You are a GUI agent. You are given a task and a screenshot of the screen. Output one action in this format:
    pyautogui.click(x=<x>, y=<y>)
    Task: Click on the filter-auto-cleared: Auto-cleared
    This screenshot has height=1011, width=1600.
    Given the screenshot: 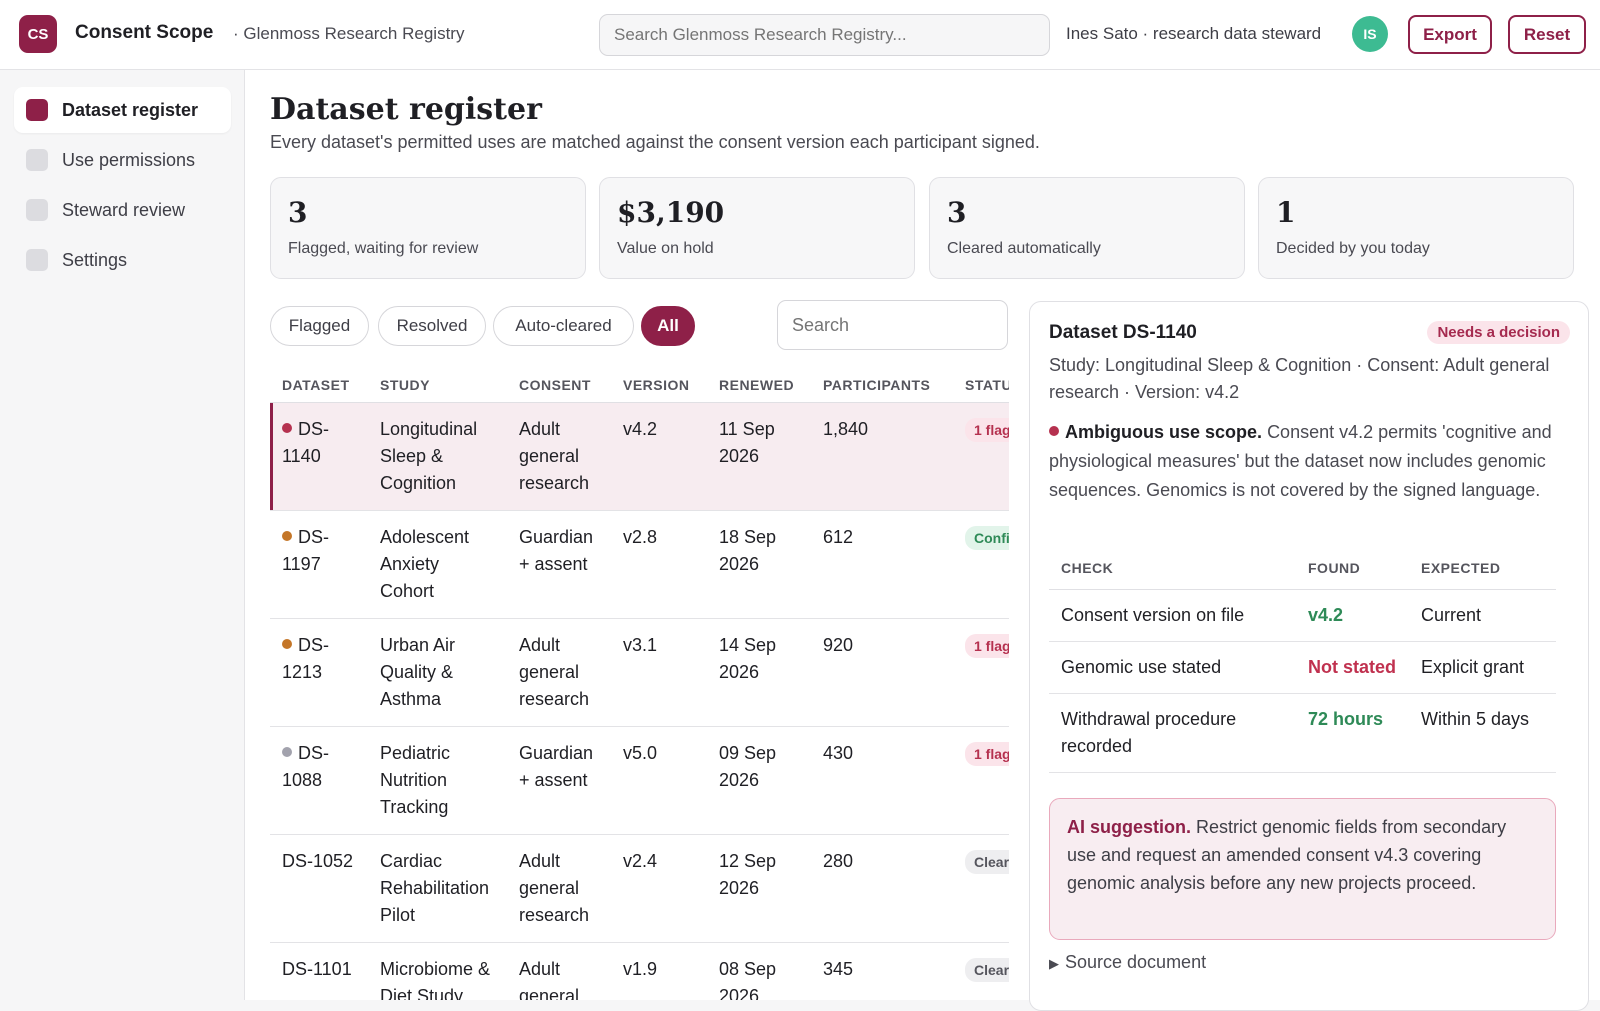 What is the action you would take?
    pyautogui.click(x=563, y=326)
    